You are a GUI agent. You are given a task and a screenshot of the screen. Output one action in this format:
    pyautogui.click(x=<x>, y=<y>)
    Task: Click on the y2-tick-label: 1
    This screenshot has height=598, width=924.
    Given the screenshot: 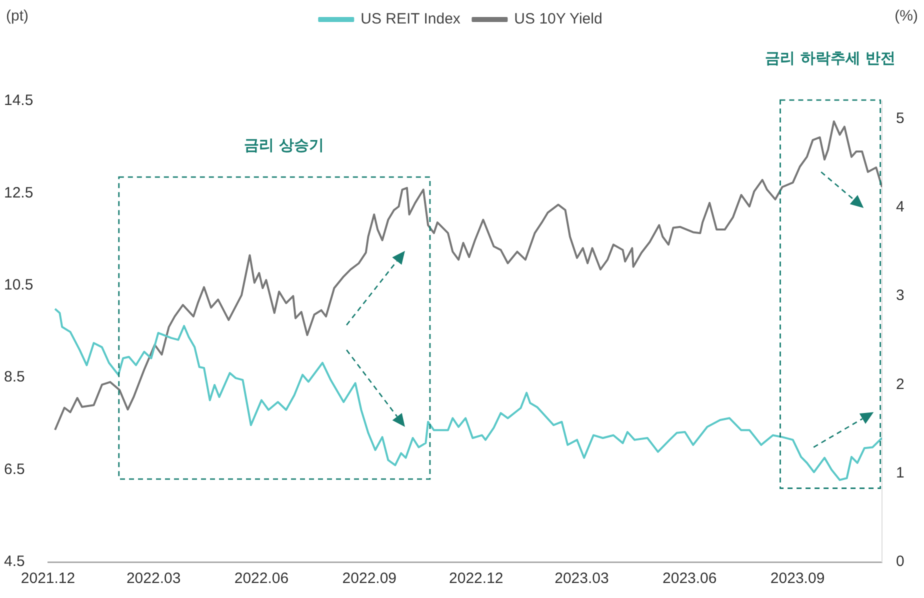 What is the action you would take?
    pyautogui.click(x=900, y=473)
    